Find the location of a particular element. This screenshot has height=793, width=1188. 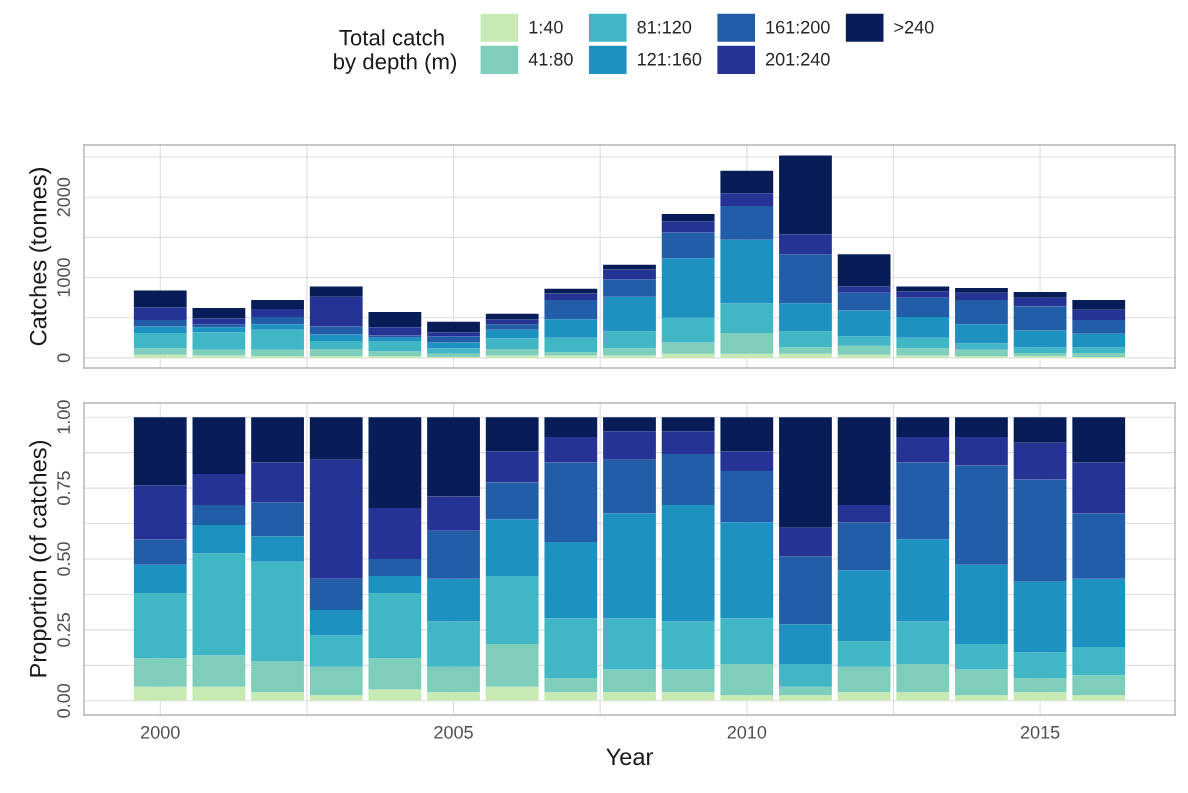

y-tick-label: 0.50 is located at coordinates (64, 559).